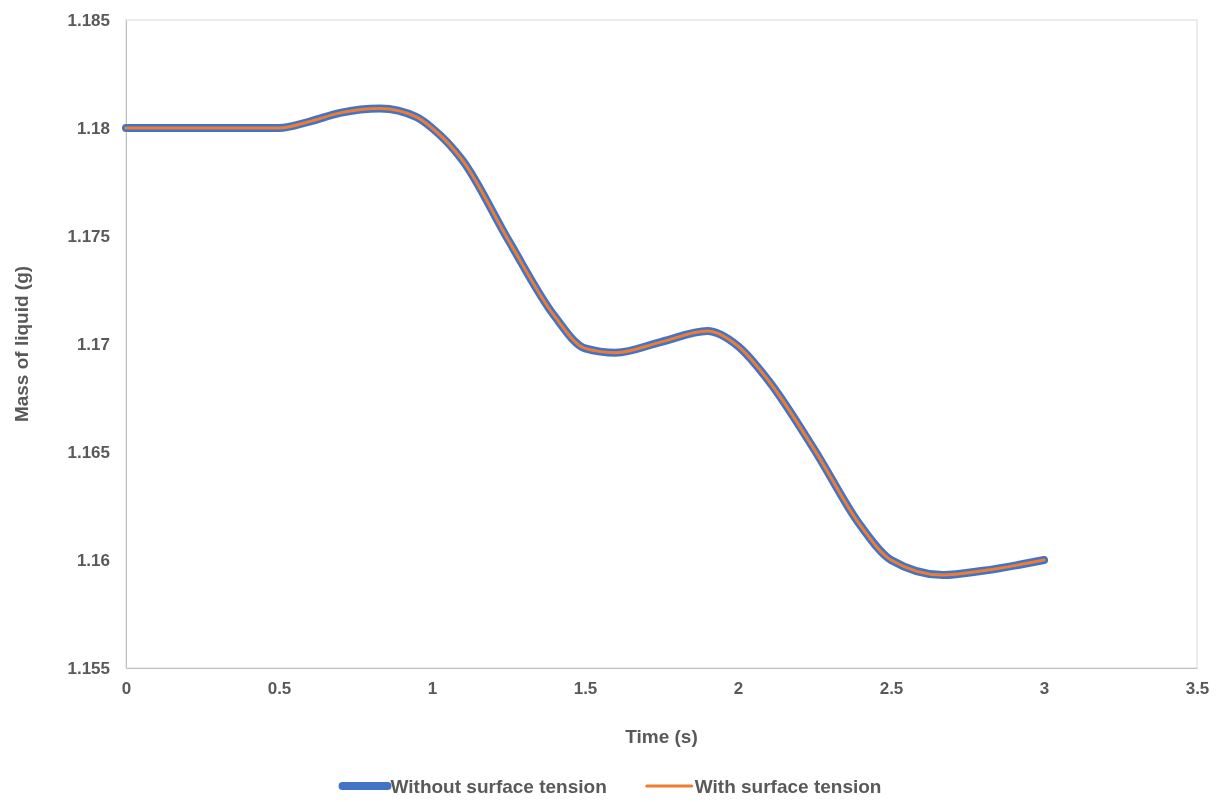 This screenshot has height=802, width=1224. I want to click on x-tick-label: 0.5, so click(279, 689).